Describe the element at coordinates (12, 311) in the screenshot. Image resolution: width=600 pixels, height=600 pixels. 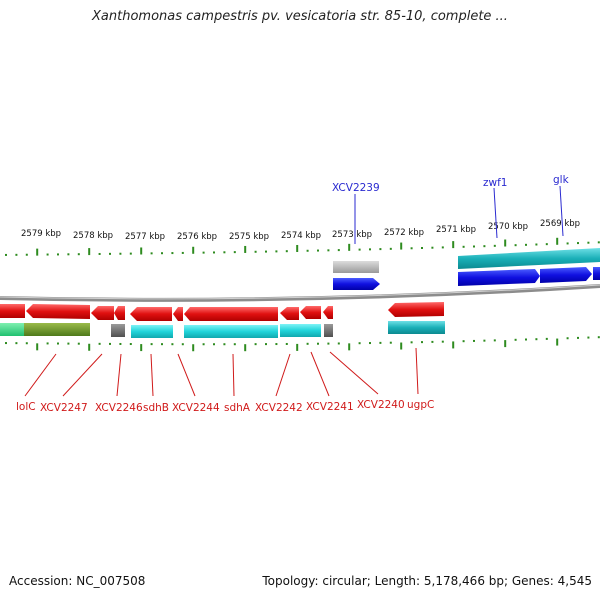
I see `gene-arrow-lolc` at that location.